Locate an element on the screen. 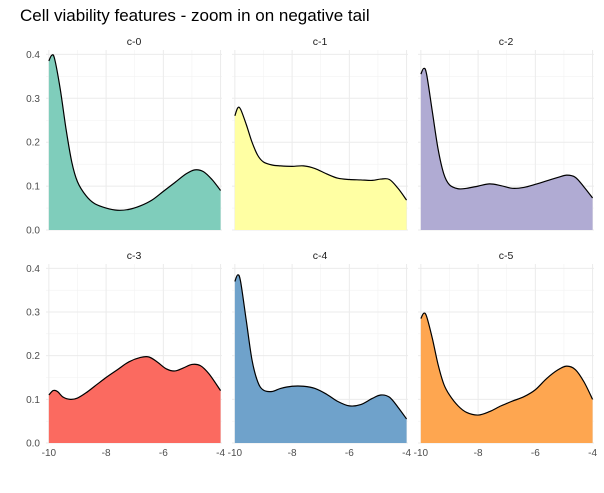 This screenshot has height=493, width=604. facet-panel-c-4: c-4 -10 -8 -6 -4 is located at coordinates (320, 354).